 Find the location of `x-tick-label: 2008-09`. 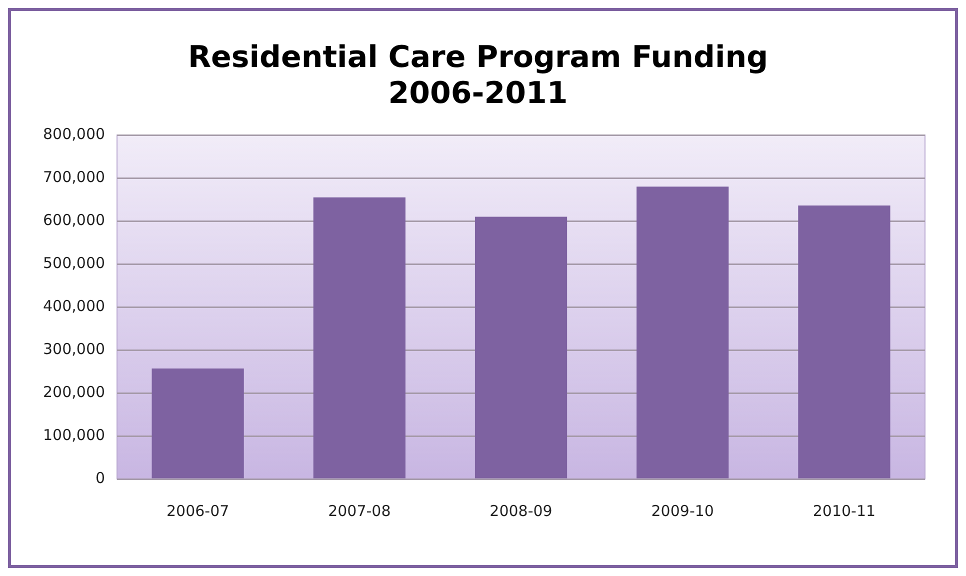

x-tick-label: 2008-09 is located at coordinates (521, 511).